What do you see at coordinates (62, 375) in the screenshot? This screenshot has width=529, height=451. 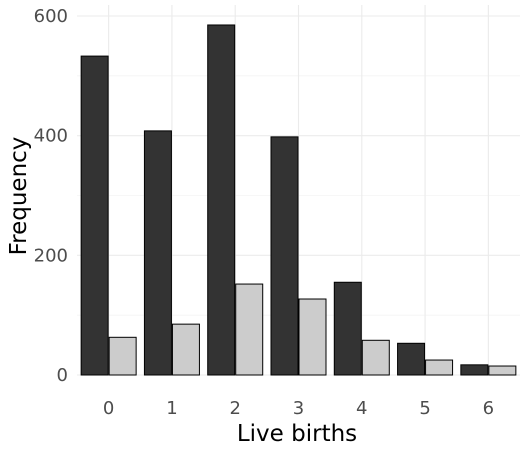 I see `y-tick-label: 0` at bounding box center [62, 375].